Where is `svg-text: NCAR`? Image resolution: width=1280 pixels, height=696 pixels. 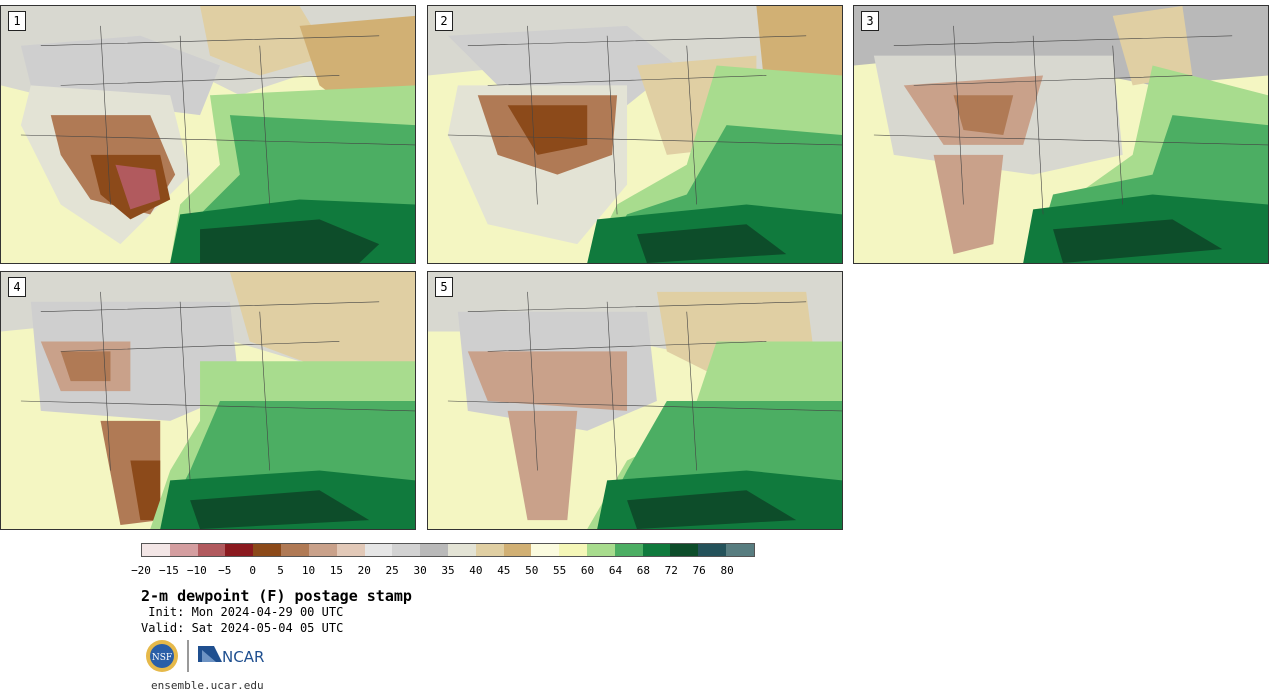 svg-text: NCAR is located at coordinates (243, 657).